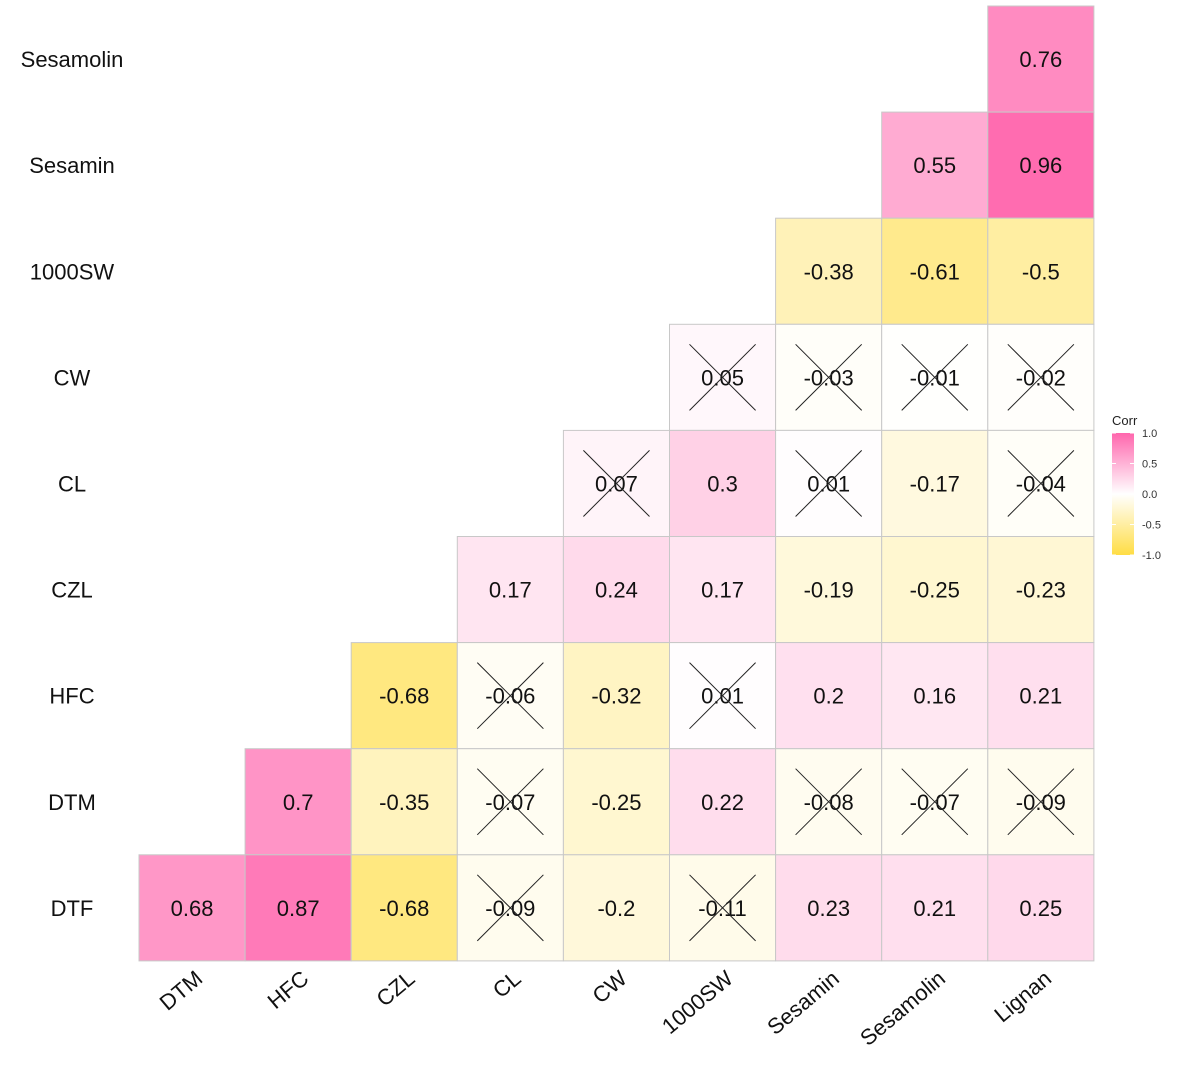  I want to click on x-tick-label: HFC, so click(288, 990).